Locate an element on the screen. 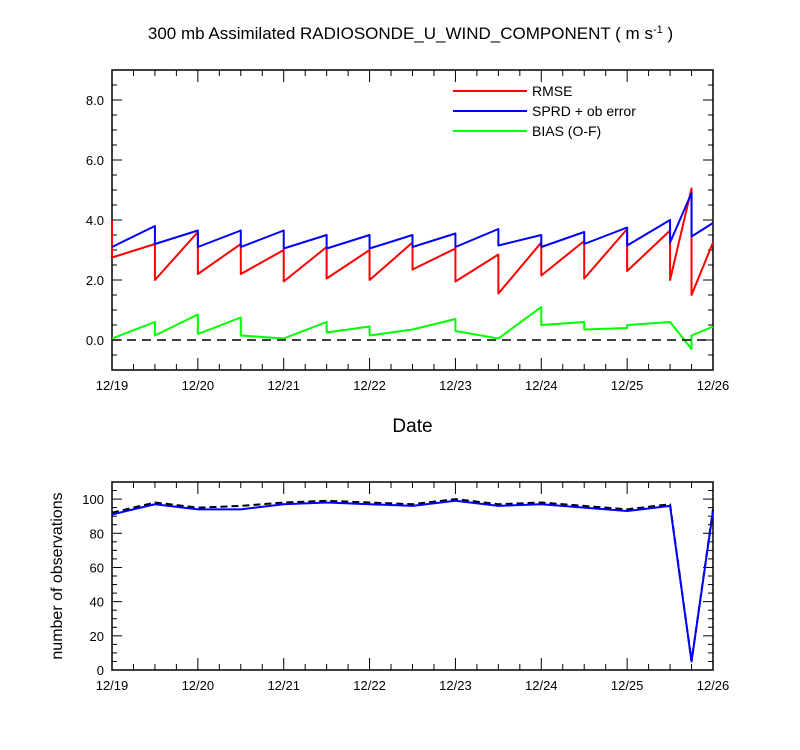  y-tick-label: 20 is located at coordinates (97, 636).